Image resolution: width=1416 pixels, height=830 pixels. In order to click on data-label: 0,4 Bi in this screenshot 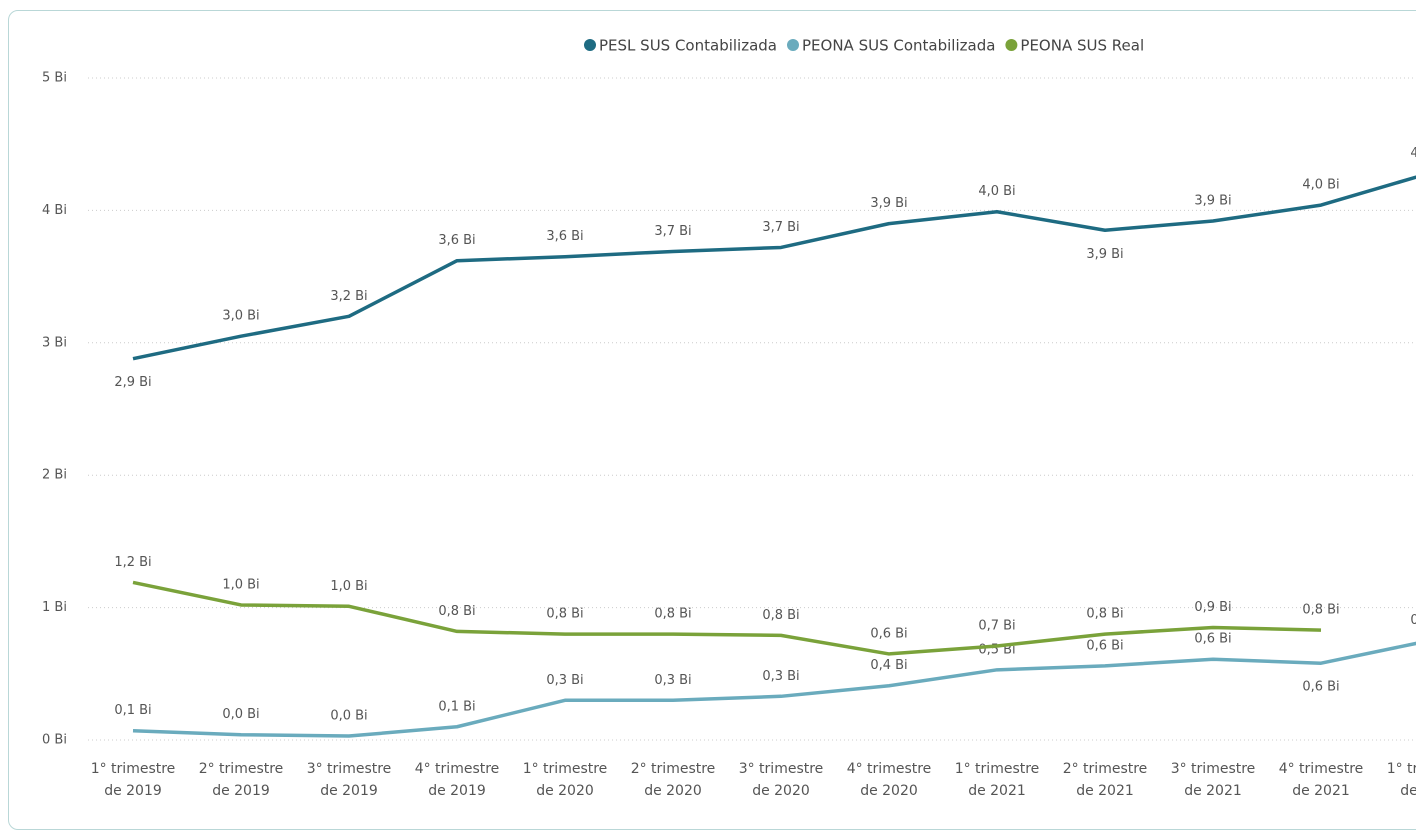, I will do `click(888, 665)`.